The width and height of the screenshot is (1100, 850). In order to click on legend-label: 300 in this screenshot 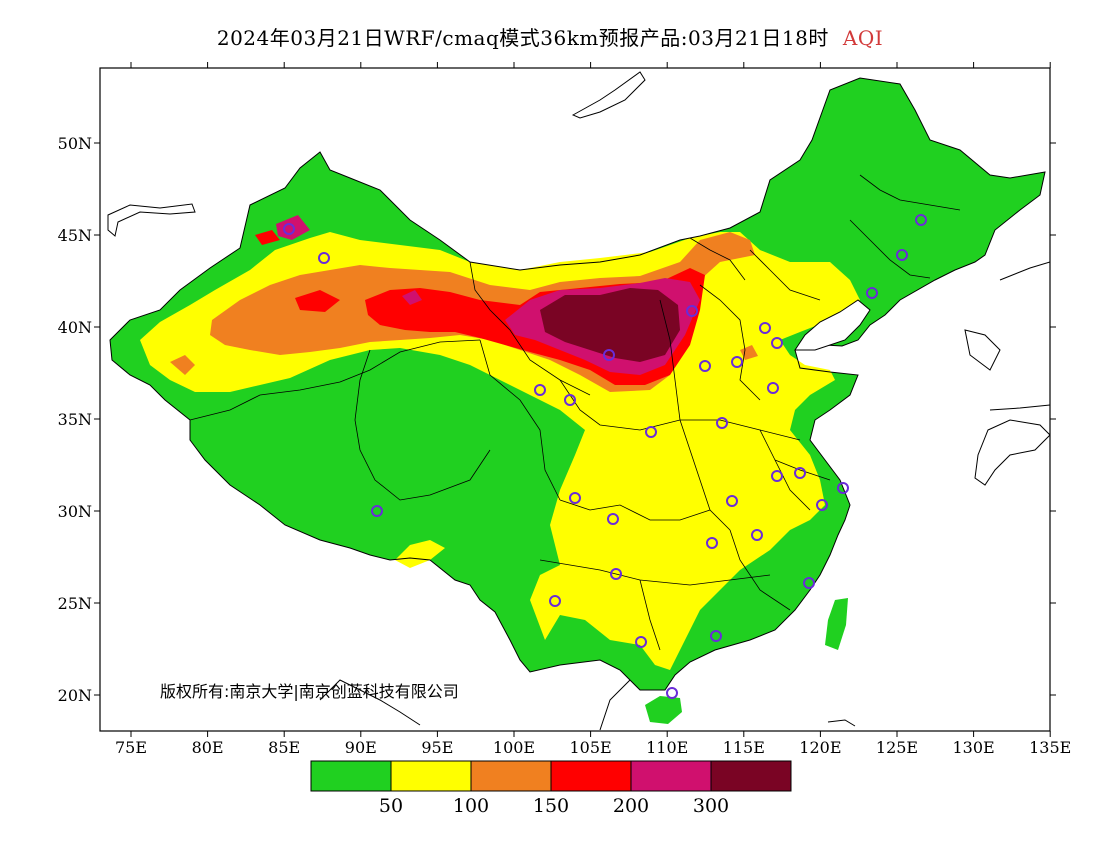, I will do `click(711, 806)`.